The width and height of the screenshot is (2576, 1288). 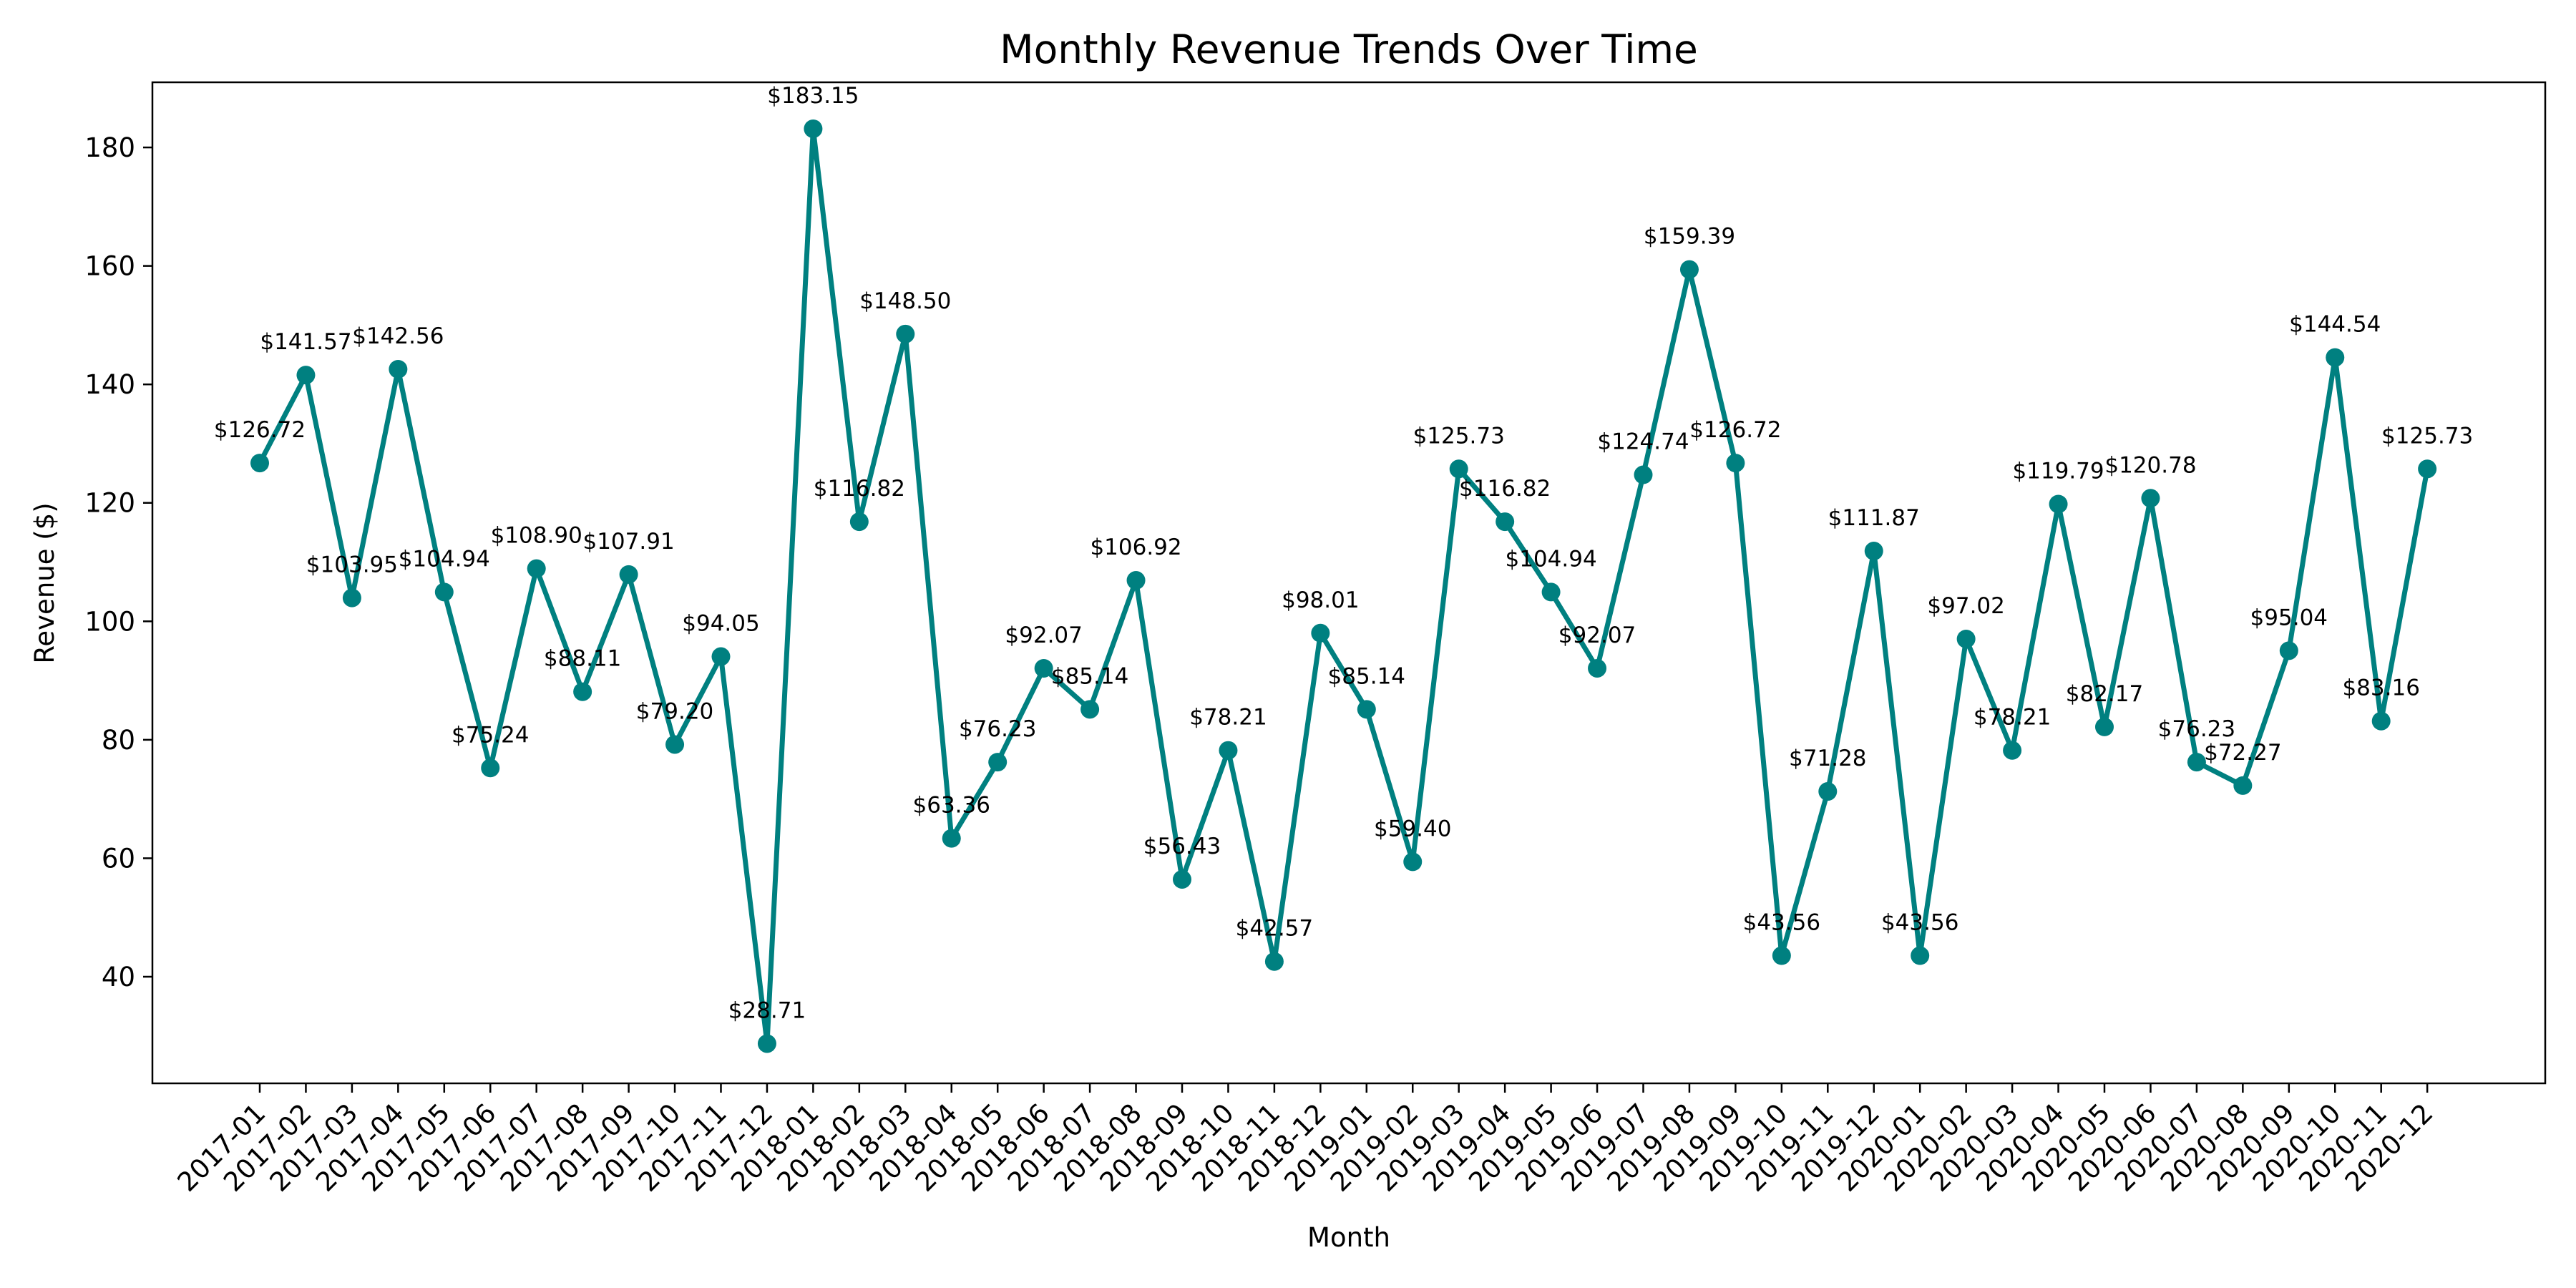 What do you see at coordinates (582, 659) in the screenshot?
I see `data-label: $88.11` at bounding box center [582, 659].